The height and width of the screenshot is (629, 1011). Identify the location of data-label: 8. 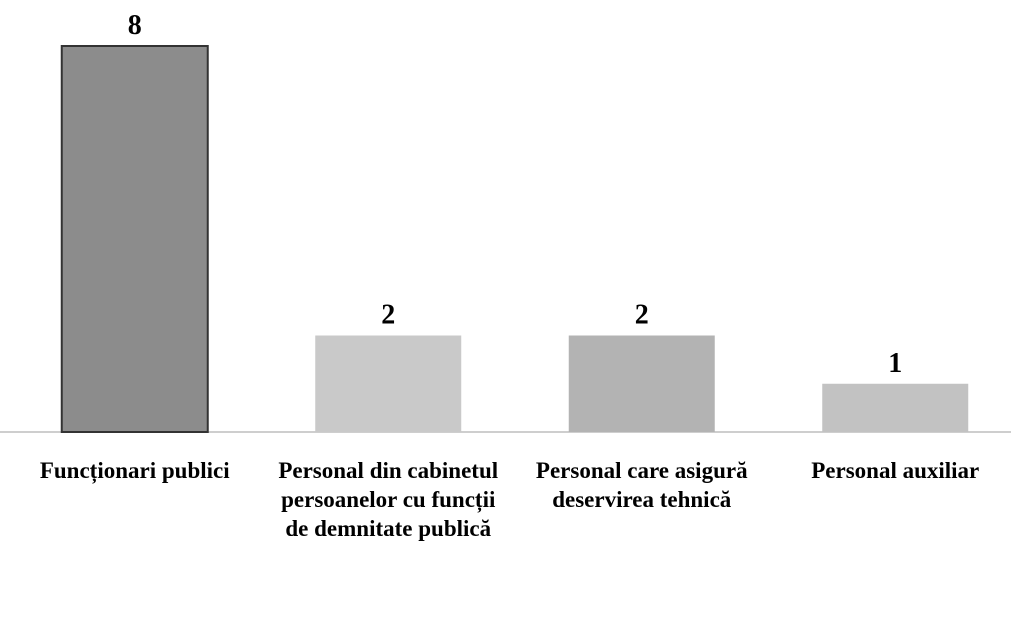
(135, 25).